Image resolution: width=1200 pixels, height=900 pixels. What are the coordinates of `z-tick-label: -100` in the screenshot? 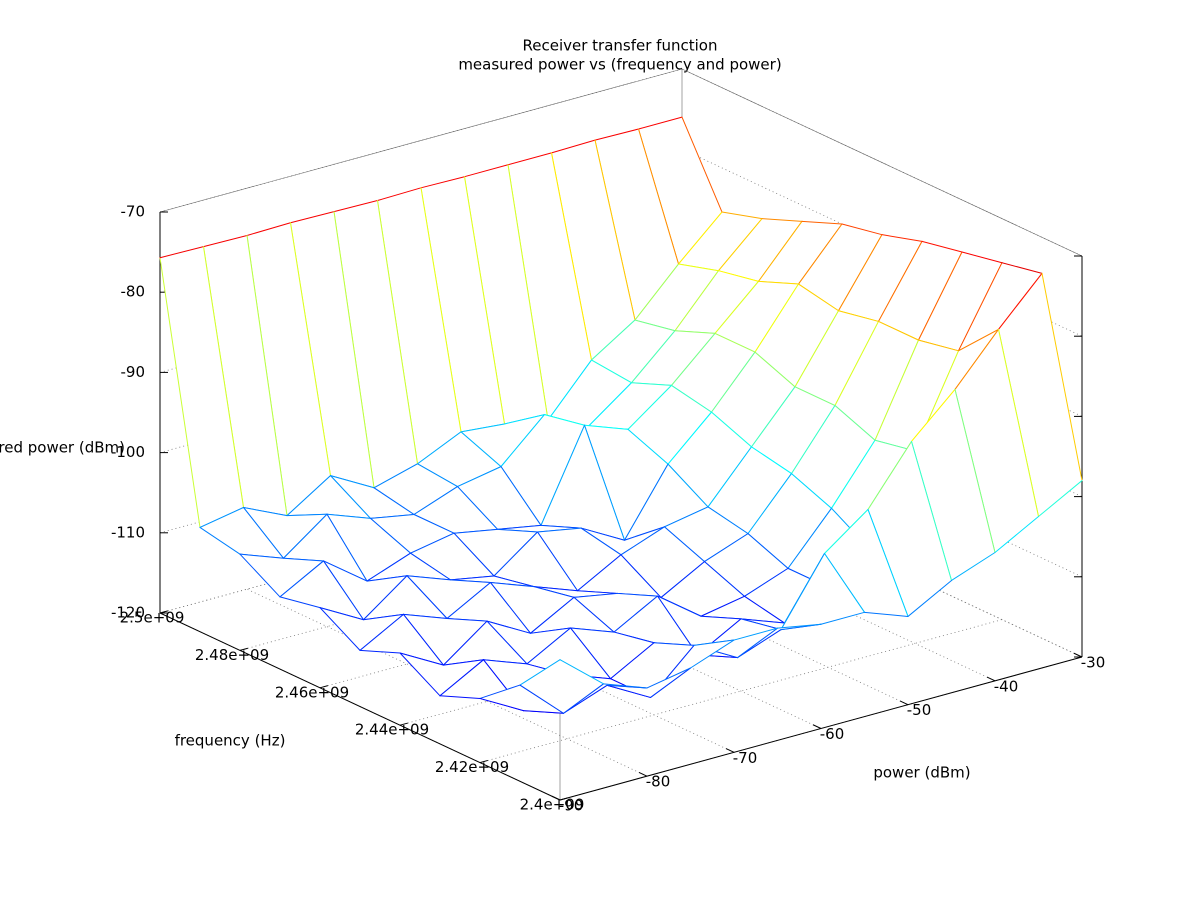 It's located at (128, 452).